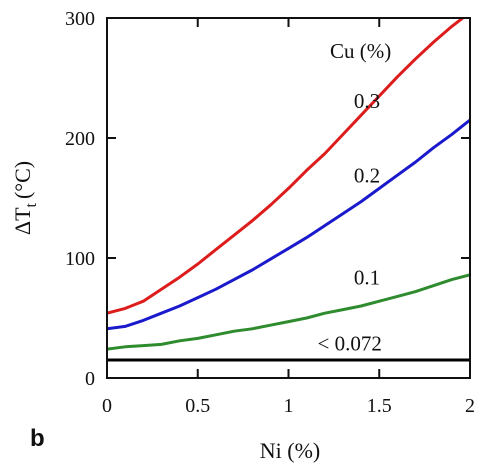  Describe the element at coordinates (80, 19) in the screenshot. I see `y-tick-label-3: 300` at that location.